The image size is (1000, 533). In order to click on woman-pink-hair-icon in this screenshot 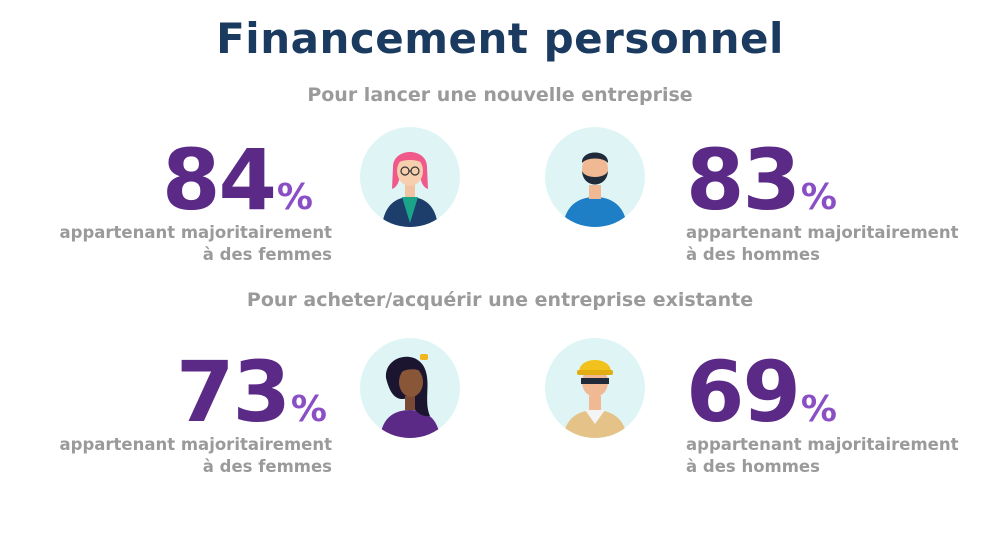, I will do `click(410, 177)`.